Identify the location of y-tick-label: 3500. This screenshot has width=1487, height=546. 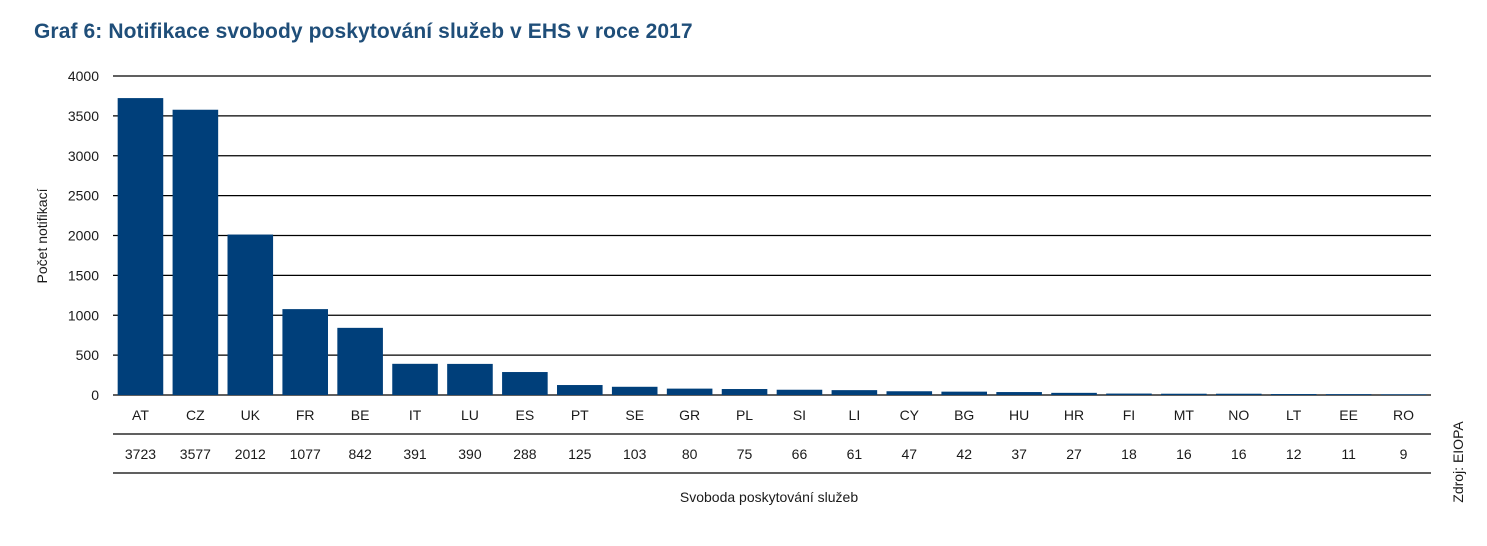
(83, 116).